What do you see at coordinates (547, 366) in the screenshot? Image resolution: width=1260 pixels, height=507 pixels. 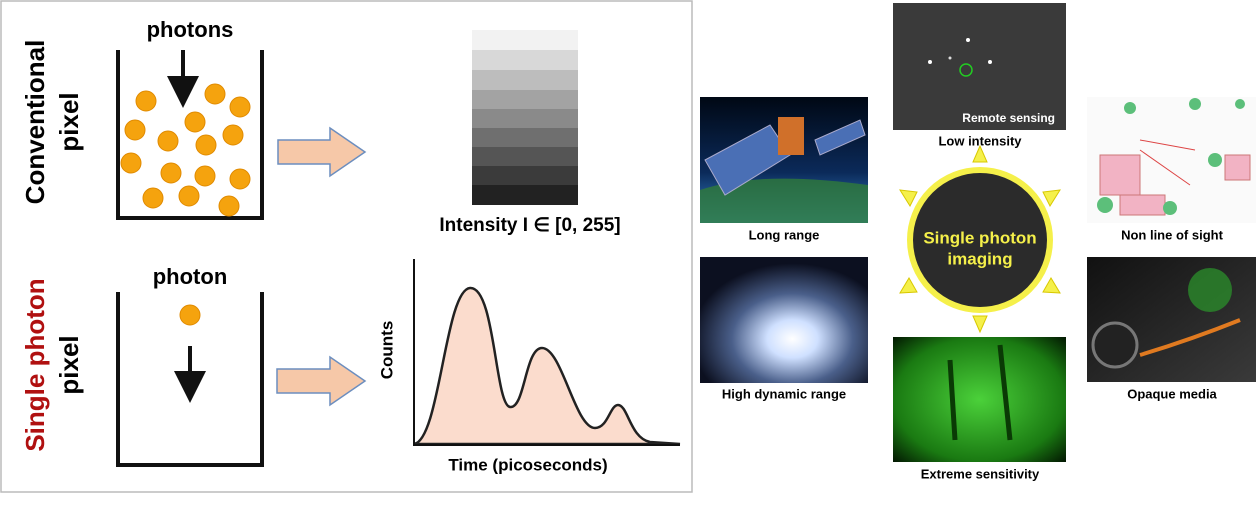 I see `histogram-curve` at bounding box center [547, 366].